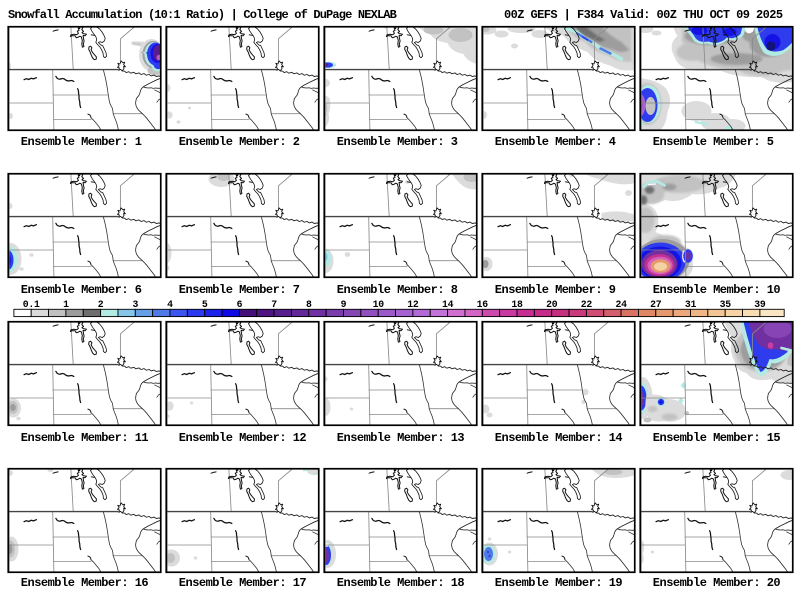 This screenshot has width=800, height=605. I want to click on svg-text: 27, so click(656, 304).